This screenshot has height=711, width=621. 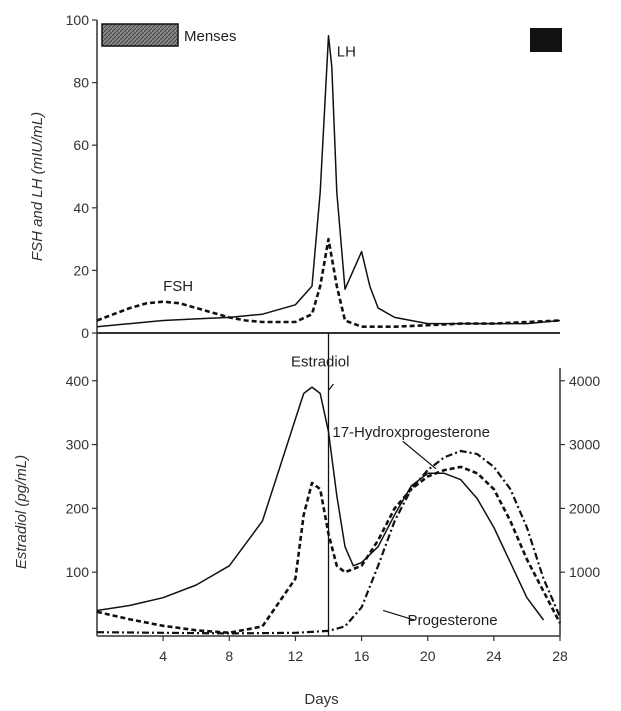 What do you see at coordinates (178, 286) in the screenshot?
I see `annotation-fsh: FSH` at bounding box center [178, 286].